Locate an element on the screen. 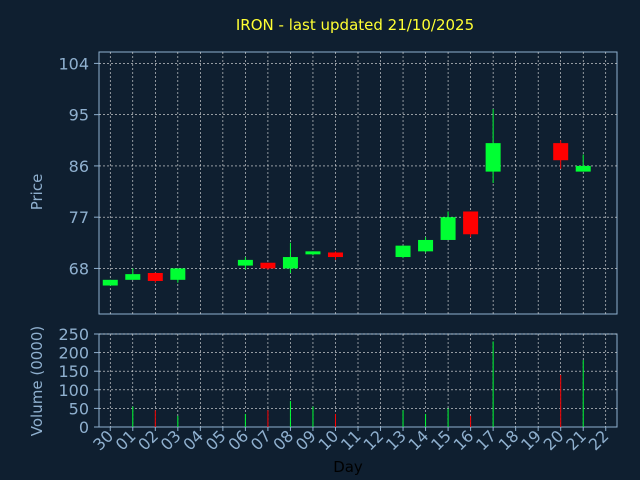 The height and width of the screenshot is (480, 640). x-axis-label: Day is located at coordinates (348, 467).